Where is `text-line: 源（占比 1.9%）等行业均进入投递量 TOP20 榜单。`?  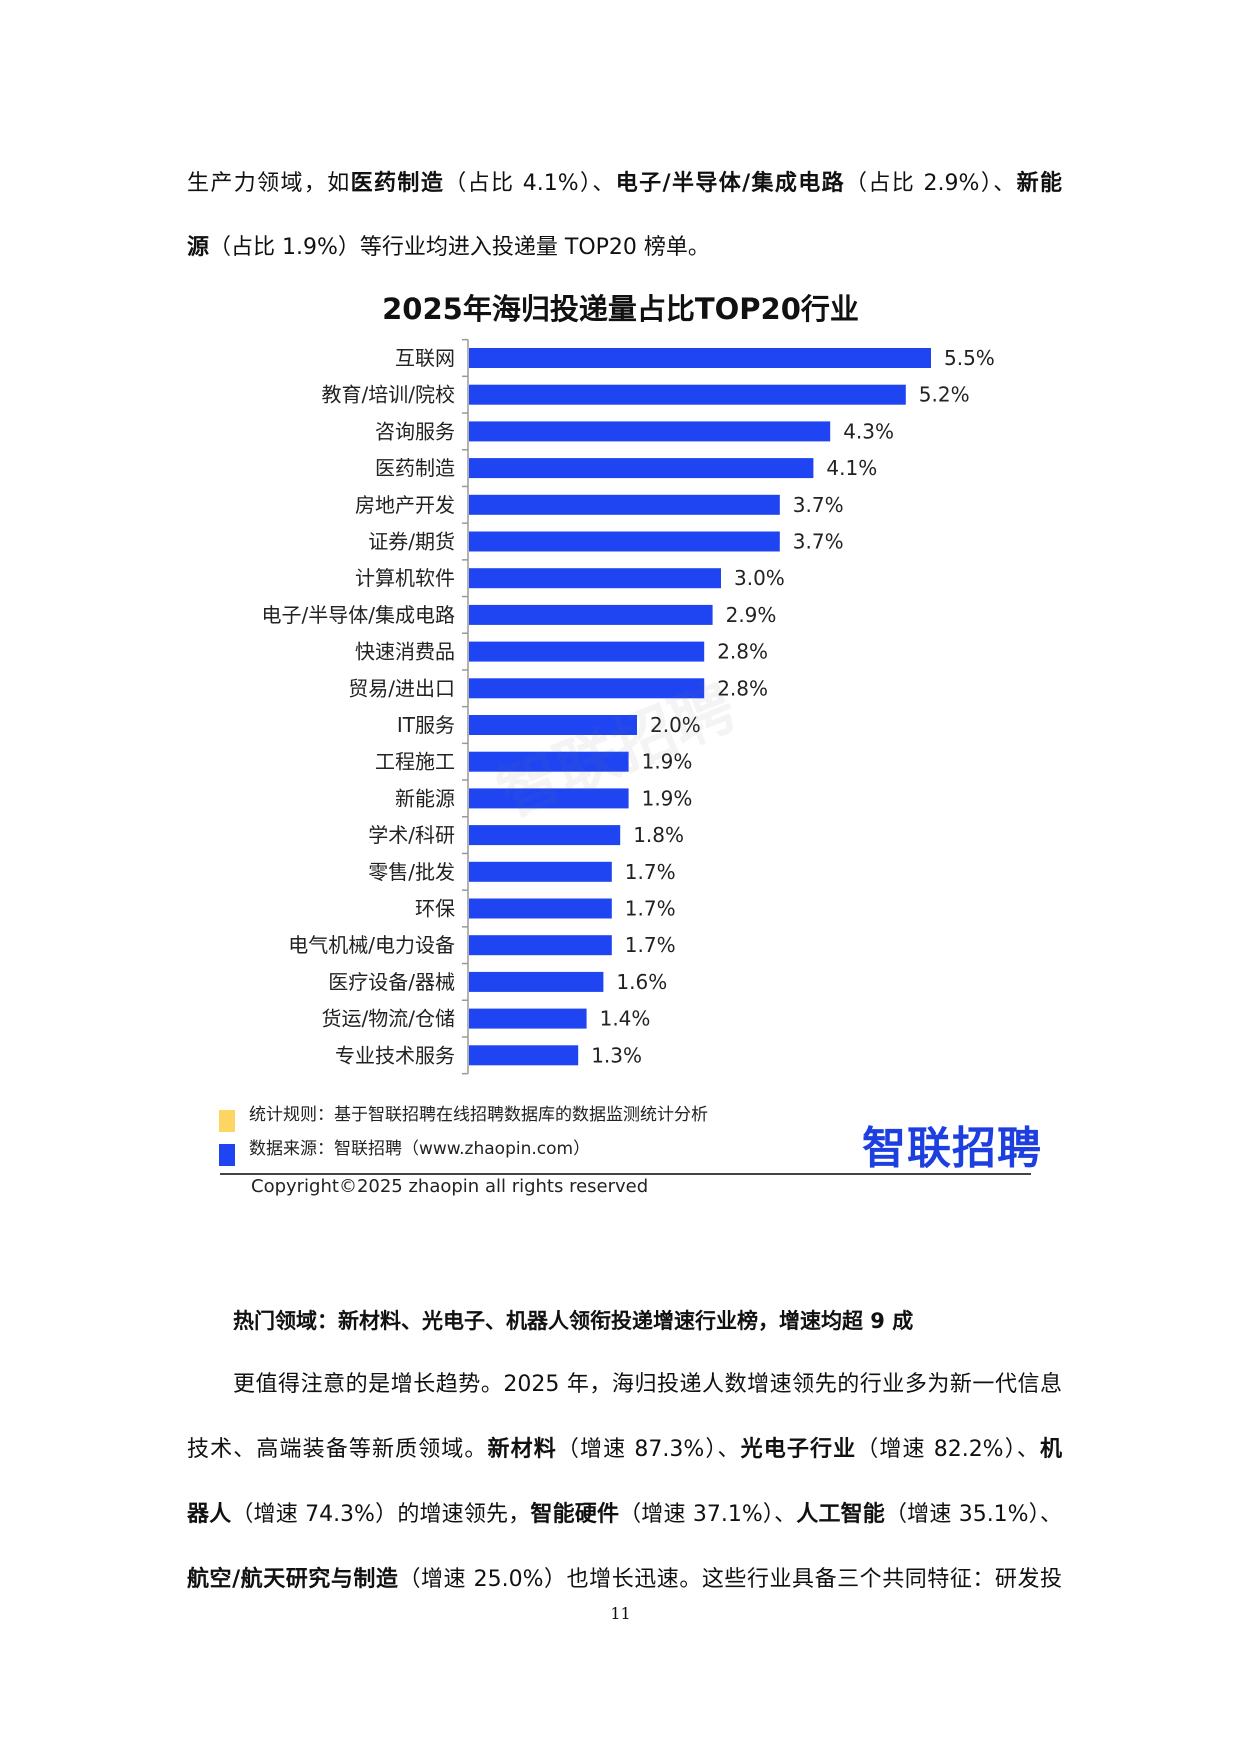
text-line: 源（占比 1.9%）等行业均进入投递量 TOP20 榜单。 is located at coordinates (624, 248).